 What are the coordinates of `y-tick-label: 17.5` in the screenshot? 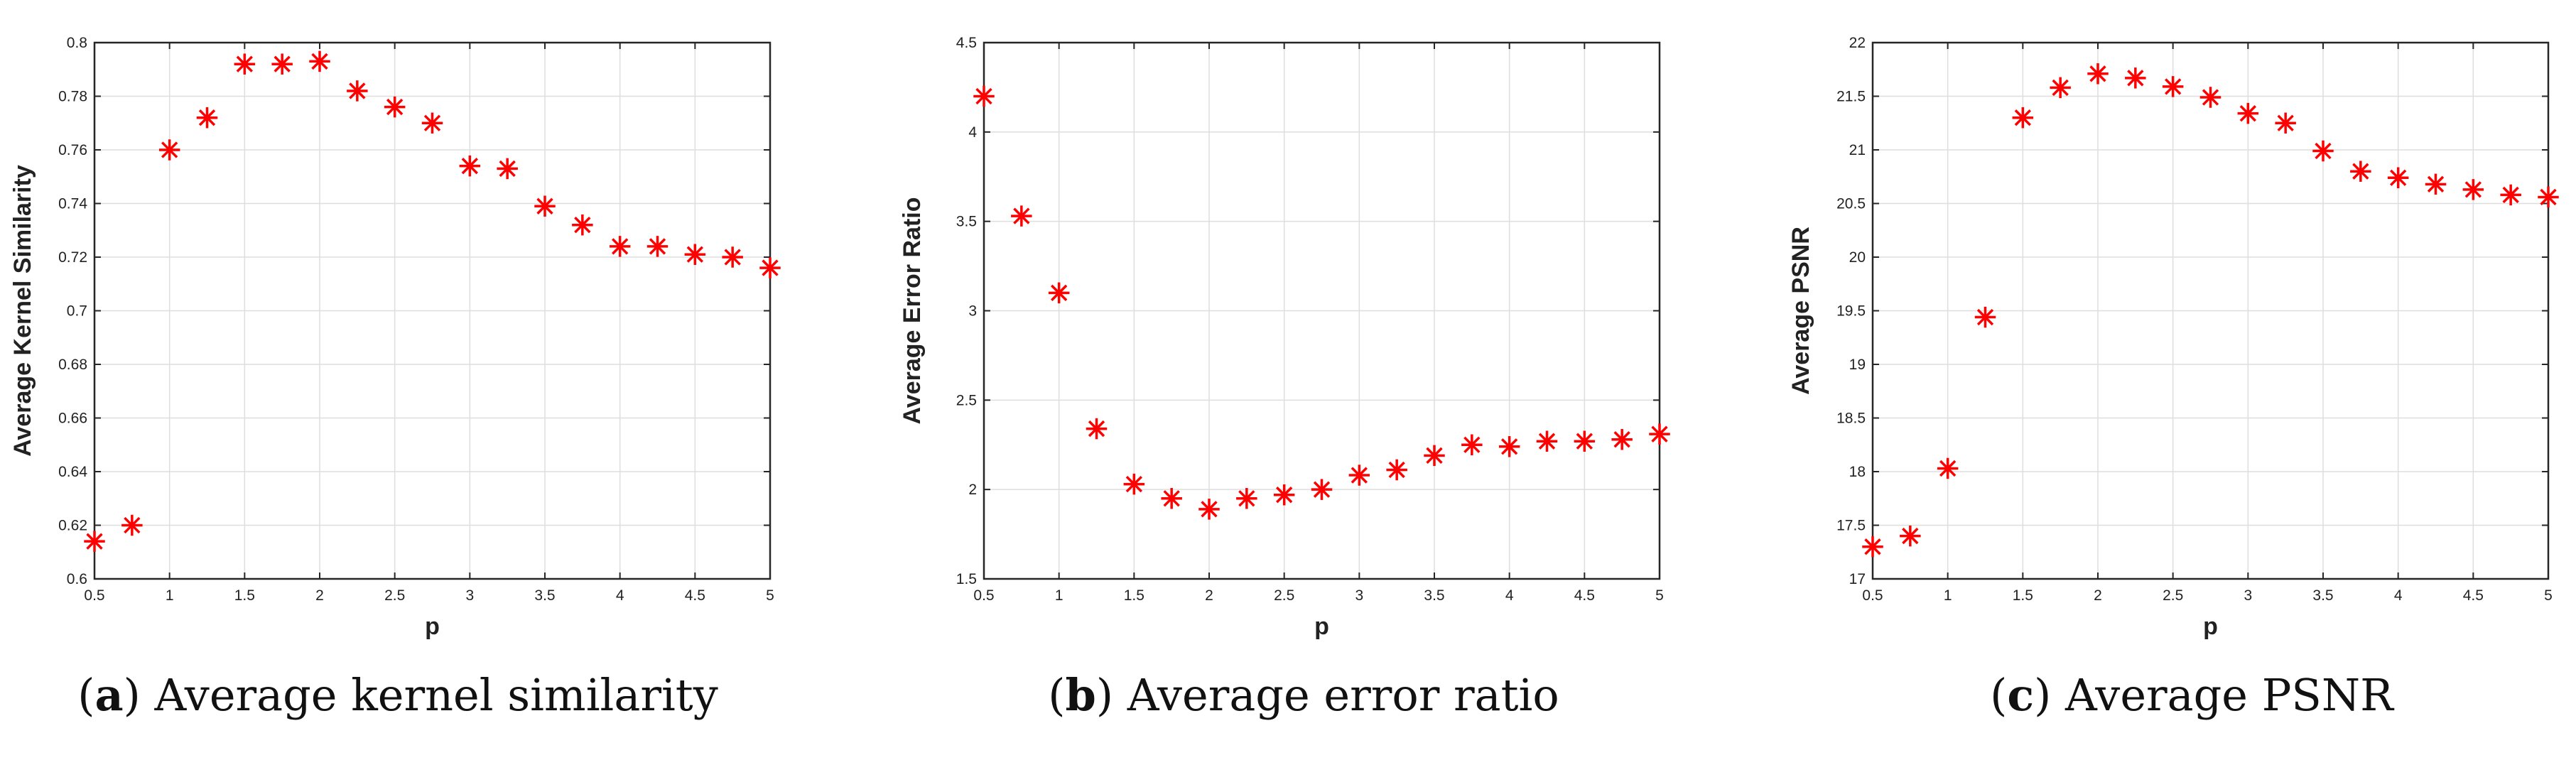 It's located at (1851, 526).